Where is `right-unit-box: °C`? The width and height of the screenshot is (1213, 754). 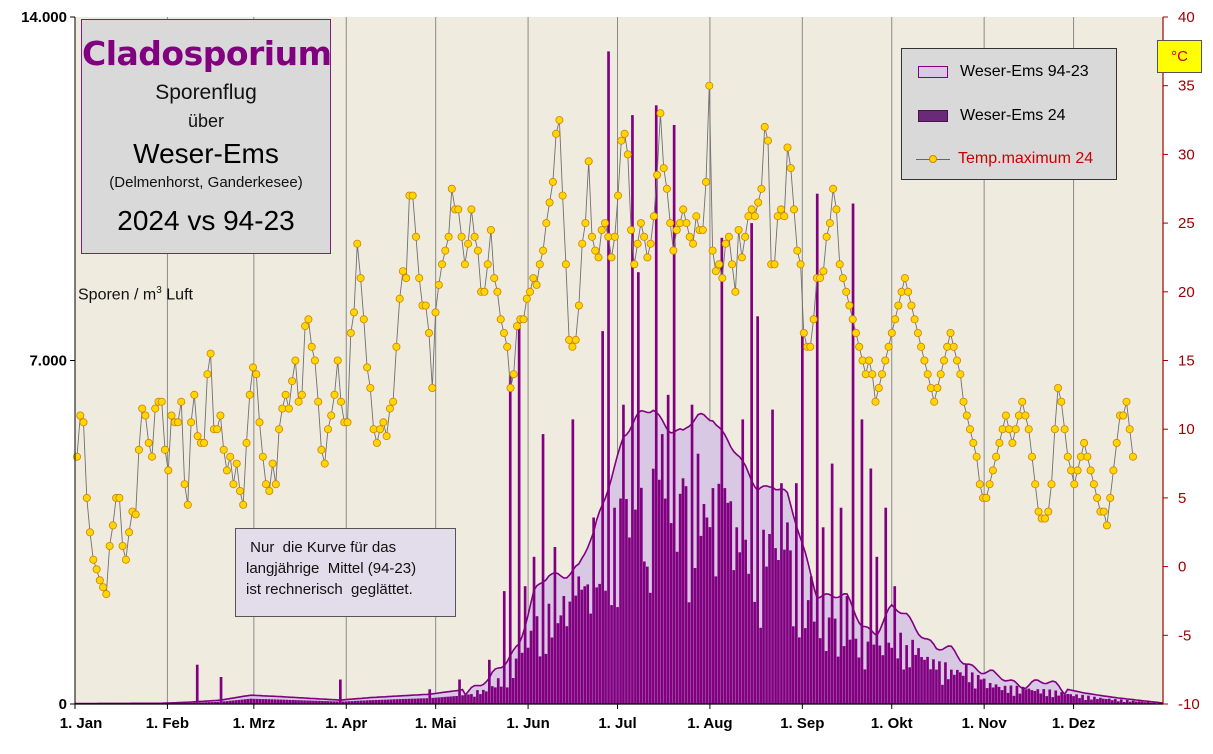
right-unit-box: °C is located at coordinates (1179, 56).